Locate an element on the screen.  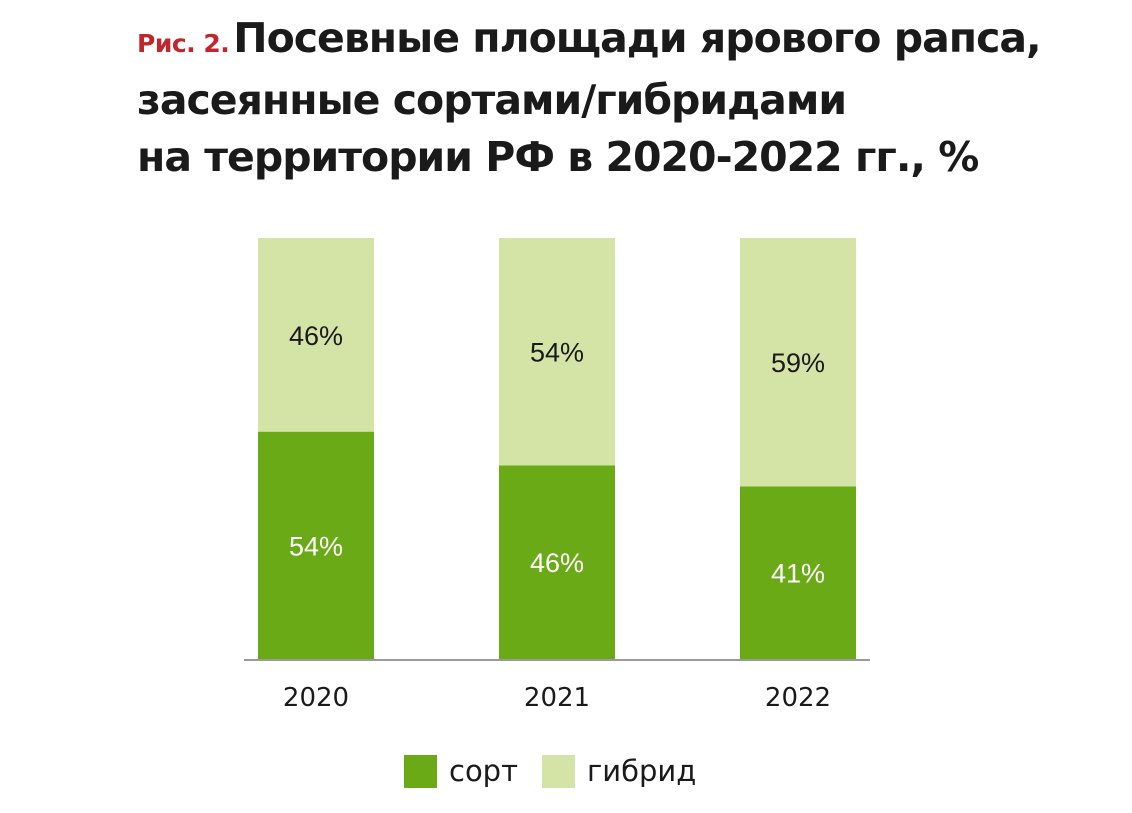
title-line-2: засеянные сортами/гибридами is located at coordinates (492, 100).